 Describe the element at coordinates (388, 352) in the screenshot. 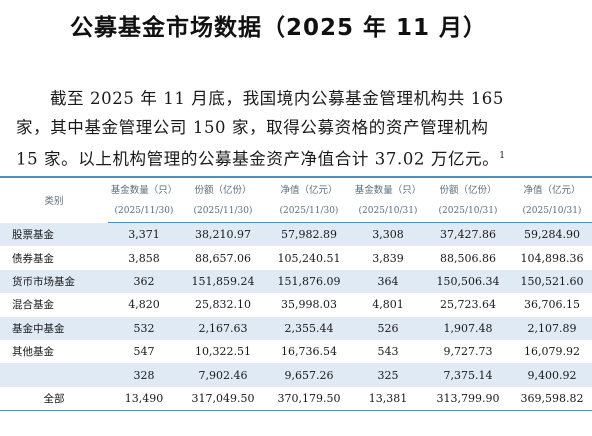

I see `table-cell: 543` at that location.